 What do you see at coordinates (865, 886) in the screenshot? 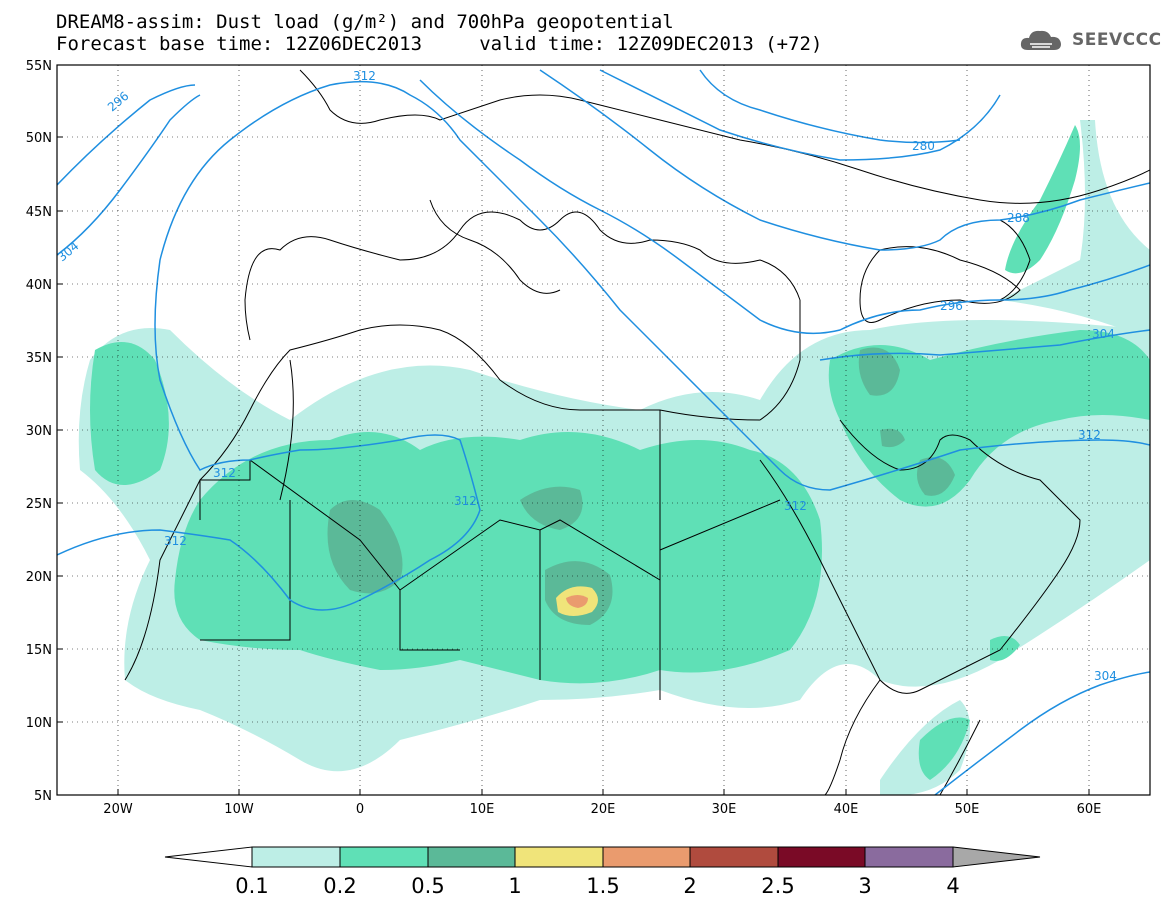
I see `colorbar-label: 3` at bounding box center [865, 886].